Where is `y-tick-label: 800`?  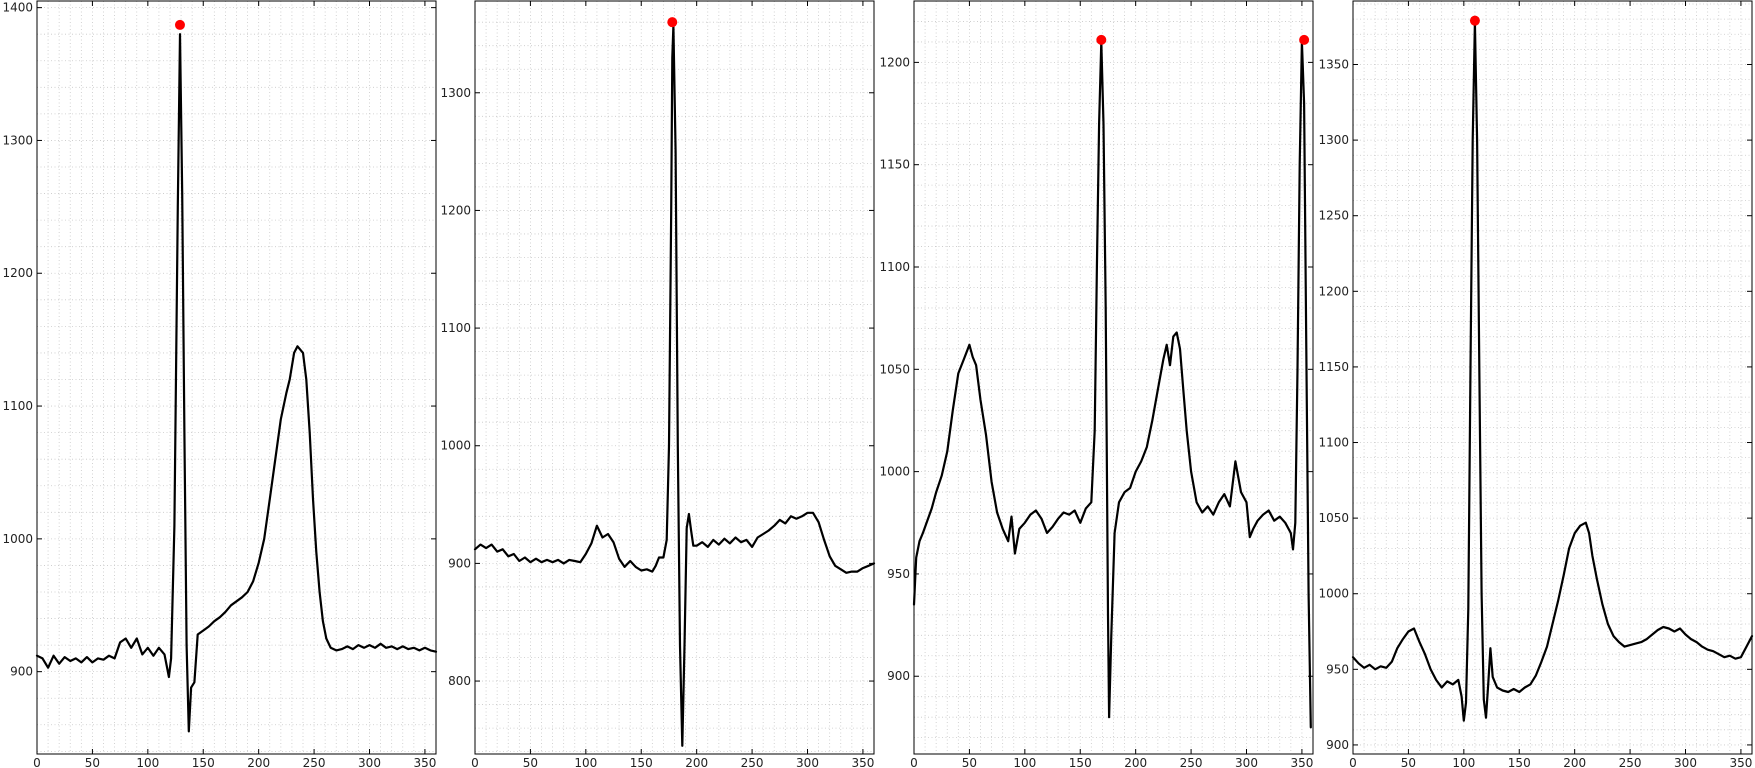
y-tick-label: 800 is located at coordinates (459, 681).